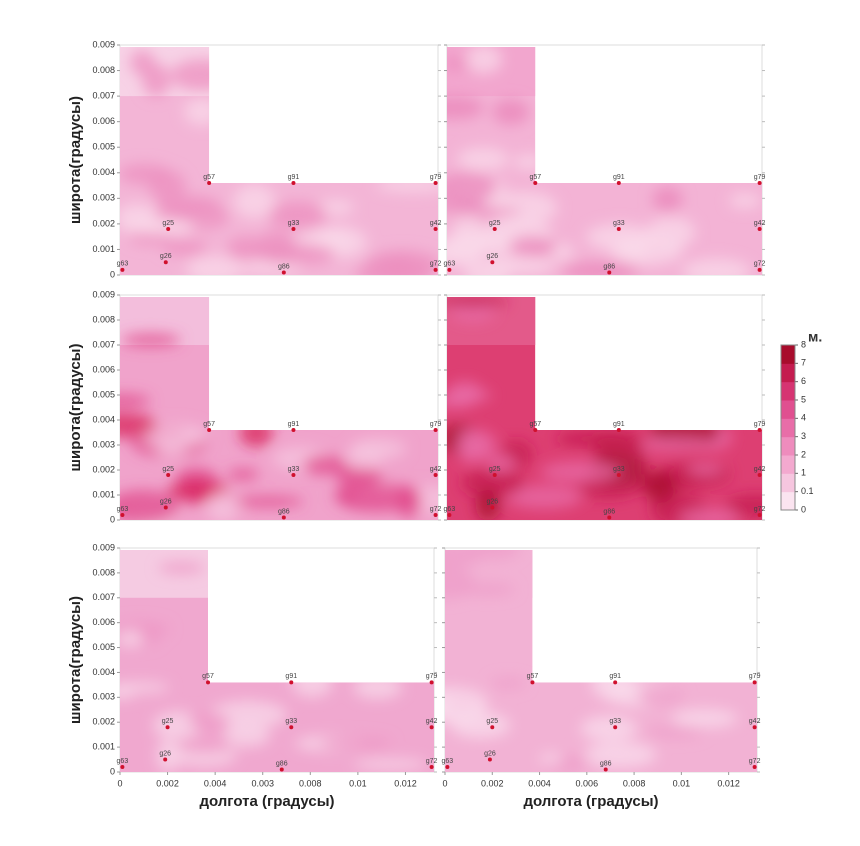 The height and width of the screenshot is (846, 860). I want to click on y-tick-label: 0.007, so click(103, 95).